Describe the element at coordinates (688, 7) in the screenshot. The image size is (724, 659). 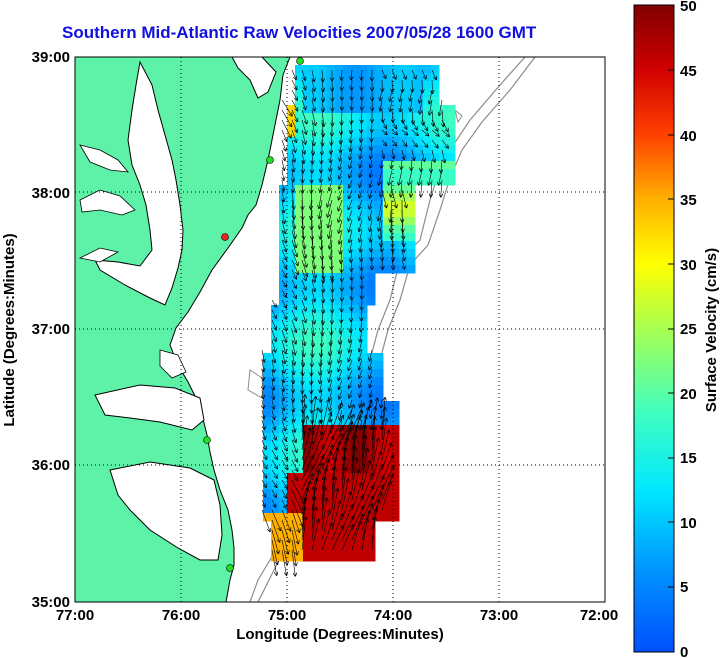
I see `colorbar-tick-label: 50` at that location.